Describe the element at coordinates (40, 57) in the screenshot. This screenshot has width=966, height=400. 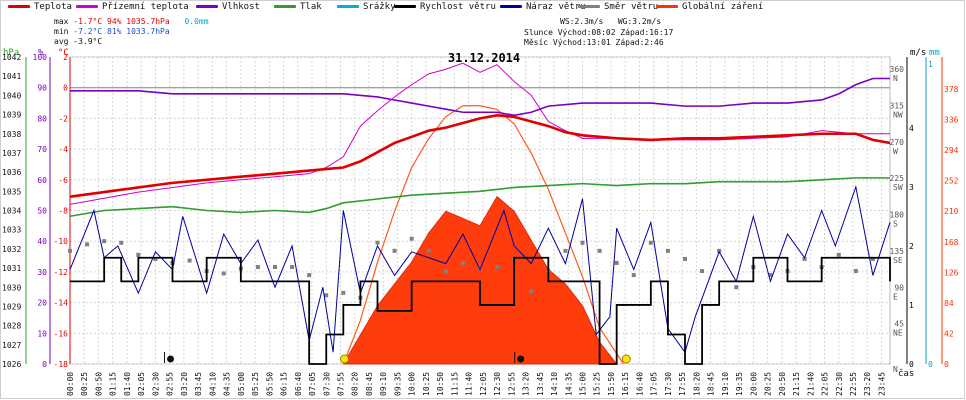
I see `humidity-tick-label: 100` at that location.